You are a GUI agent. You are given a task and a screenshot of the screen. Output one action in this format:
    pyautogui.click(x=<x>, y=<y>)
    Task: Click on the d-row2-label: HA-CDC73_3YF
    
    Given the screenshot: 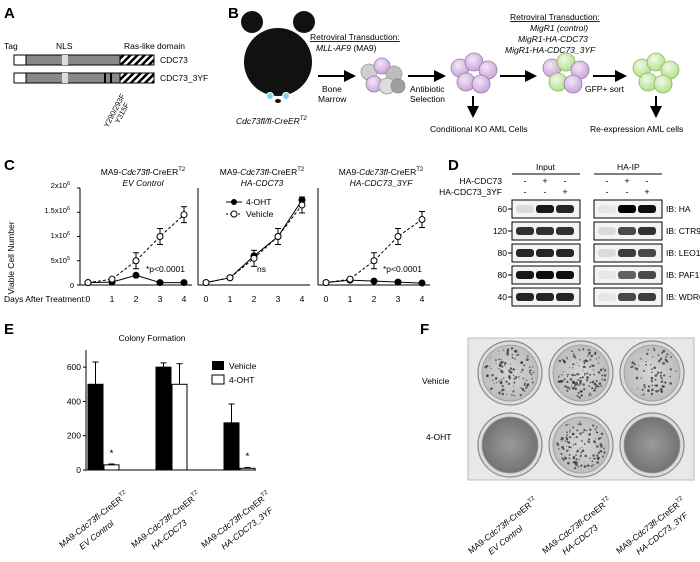 What is the action you would take?
    pyautogui.click(x=470, y=192)
    